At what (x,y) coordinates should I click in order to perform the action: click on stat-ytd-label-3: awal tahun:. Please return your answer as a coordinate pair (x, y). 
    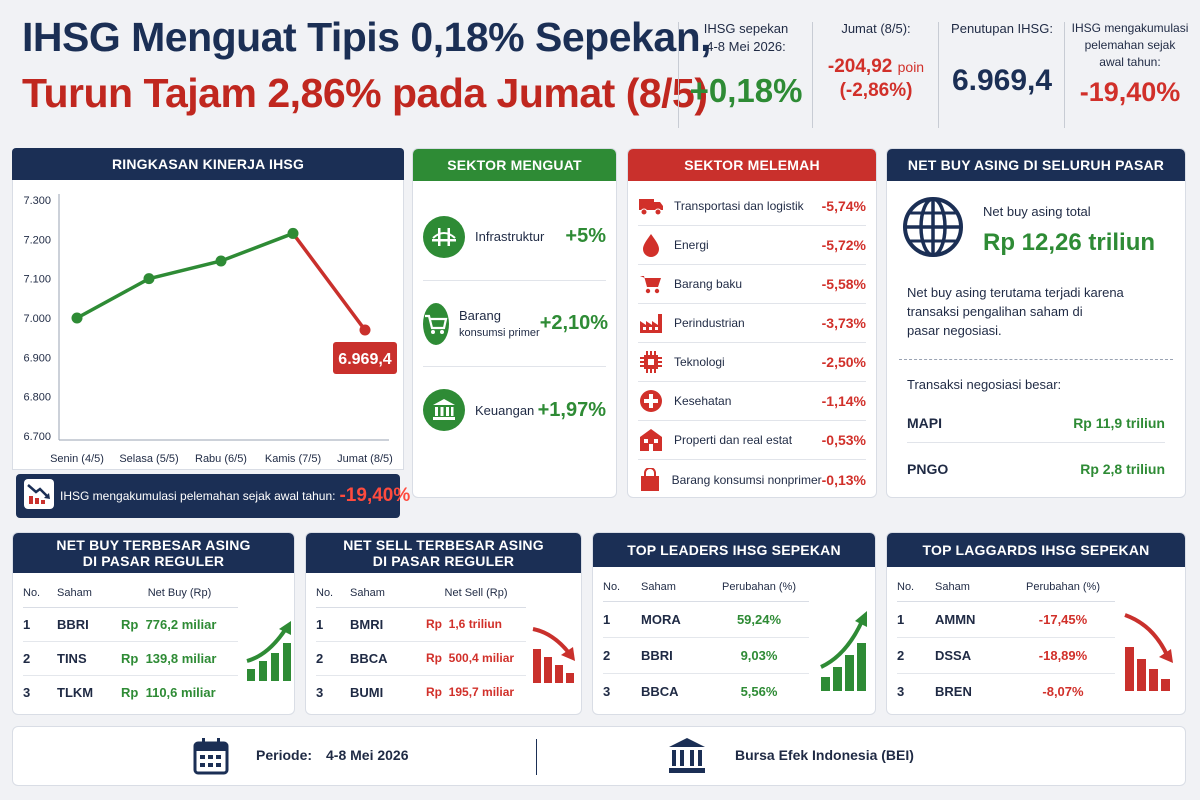
    Looking at the image, I should click on (1130, 62).